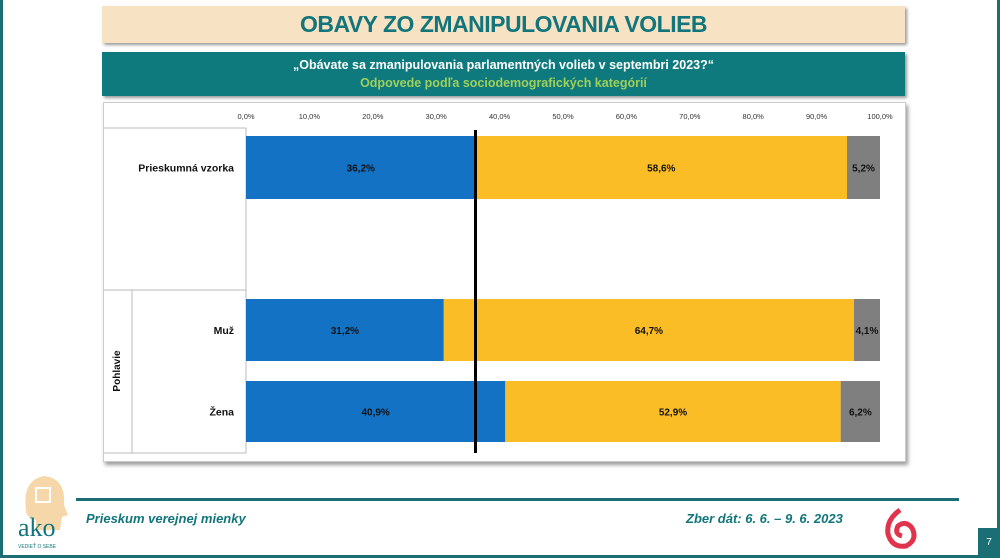  What do you see at coordinates (373, 116) in the screenshot?
I see `x-tick-label: 20,0%` at bounding box center [373, 116].